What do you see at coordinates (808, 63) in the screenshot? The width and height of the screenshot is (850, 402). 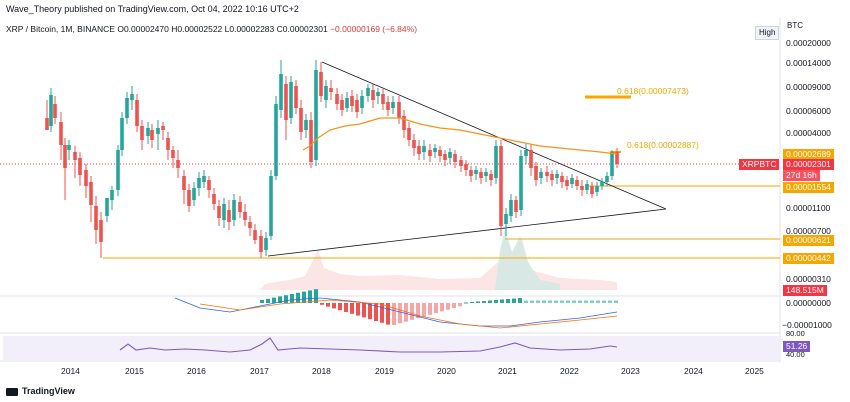 I see `price-tick: 0.00014000` at bounding box center [808, 63].